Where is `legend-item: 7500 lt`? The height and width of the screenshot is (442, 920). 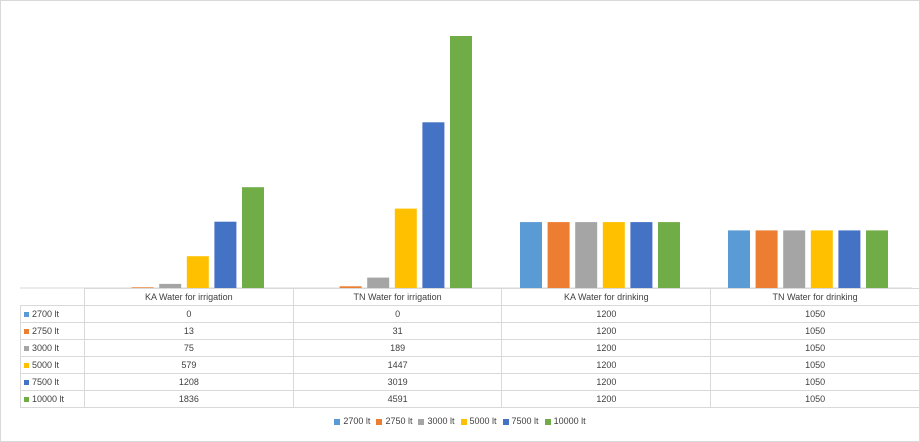
legend-item: 7500 lt is located at coordinates (520, 421).